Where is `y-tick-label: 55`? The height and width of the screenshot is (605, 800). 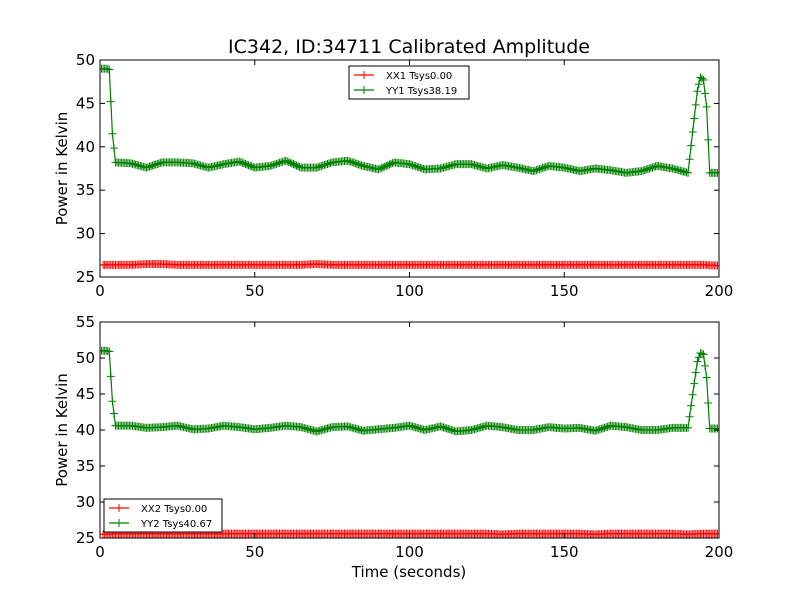
y-tick-label: 55 is located at coordinates (85, 322).